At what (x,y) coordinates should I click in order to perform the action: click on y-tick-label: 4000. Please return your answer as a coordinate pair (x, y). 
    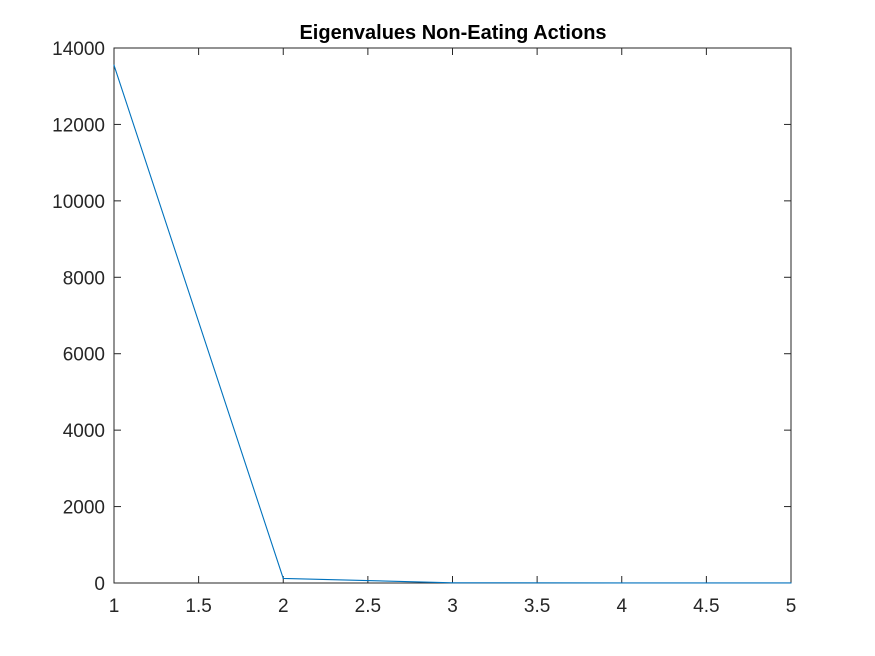
    Looking at the image, I should click on (84, 431).